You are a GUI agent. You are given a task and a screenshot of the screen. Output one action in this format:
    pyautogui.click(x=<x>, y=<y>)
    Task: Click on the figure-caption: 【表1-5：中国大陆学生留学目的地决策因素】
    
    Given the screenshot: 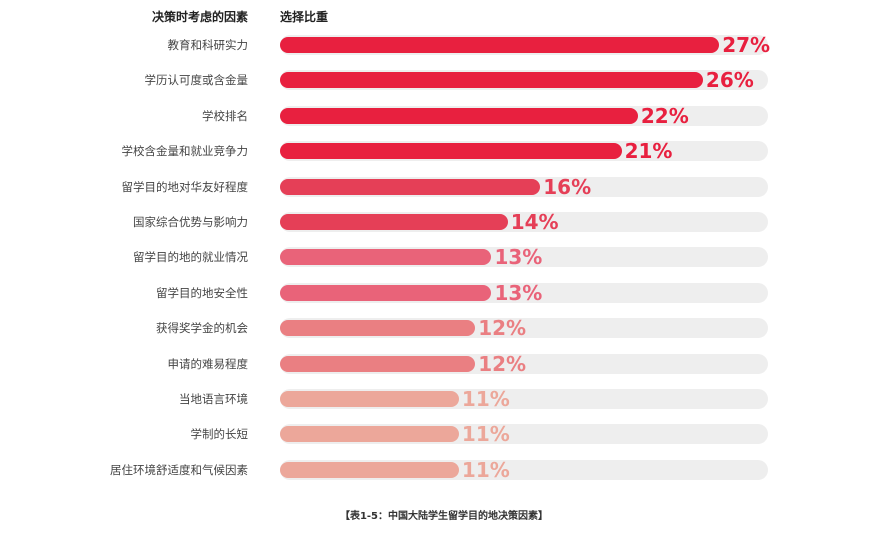 What is the action you would take?
    pyautogui.click(x=444, y=516)
    